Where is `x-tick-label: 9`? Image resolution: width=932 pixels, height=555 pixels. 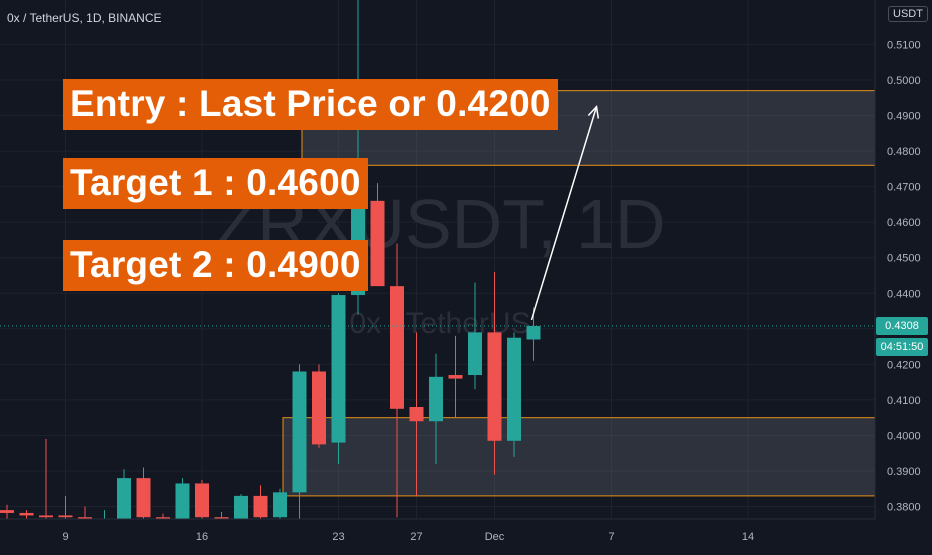
x-tick-label: 9 is located at coordinates (65, 537).